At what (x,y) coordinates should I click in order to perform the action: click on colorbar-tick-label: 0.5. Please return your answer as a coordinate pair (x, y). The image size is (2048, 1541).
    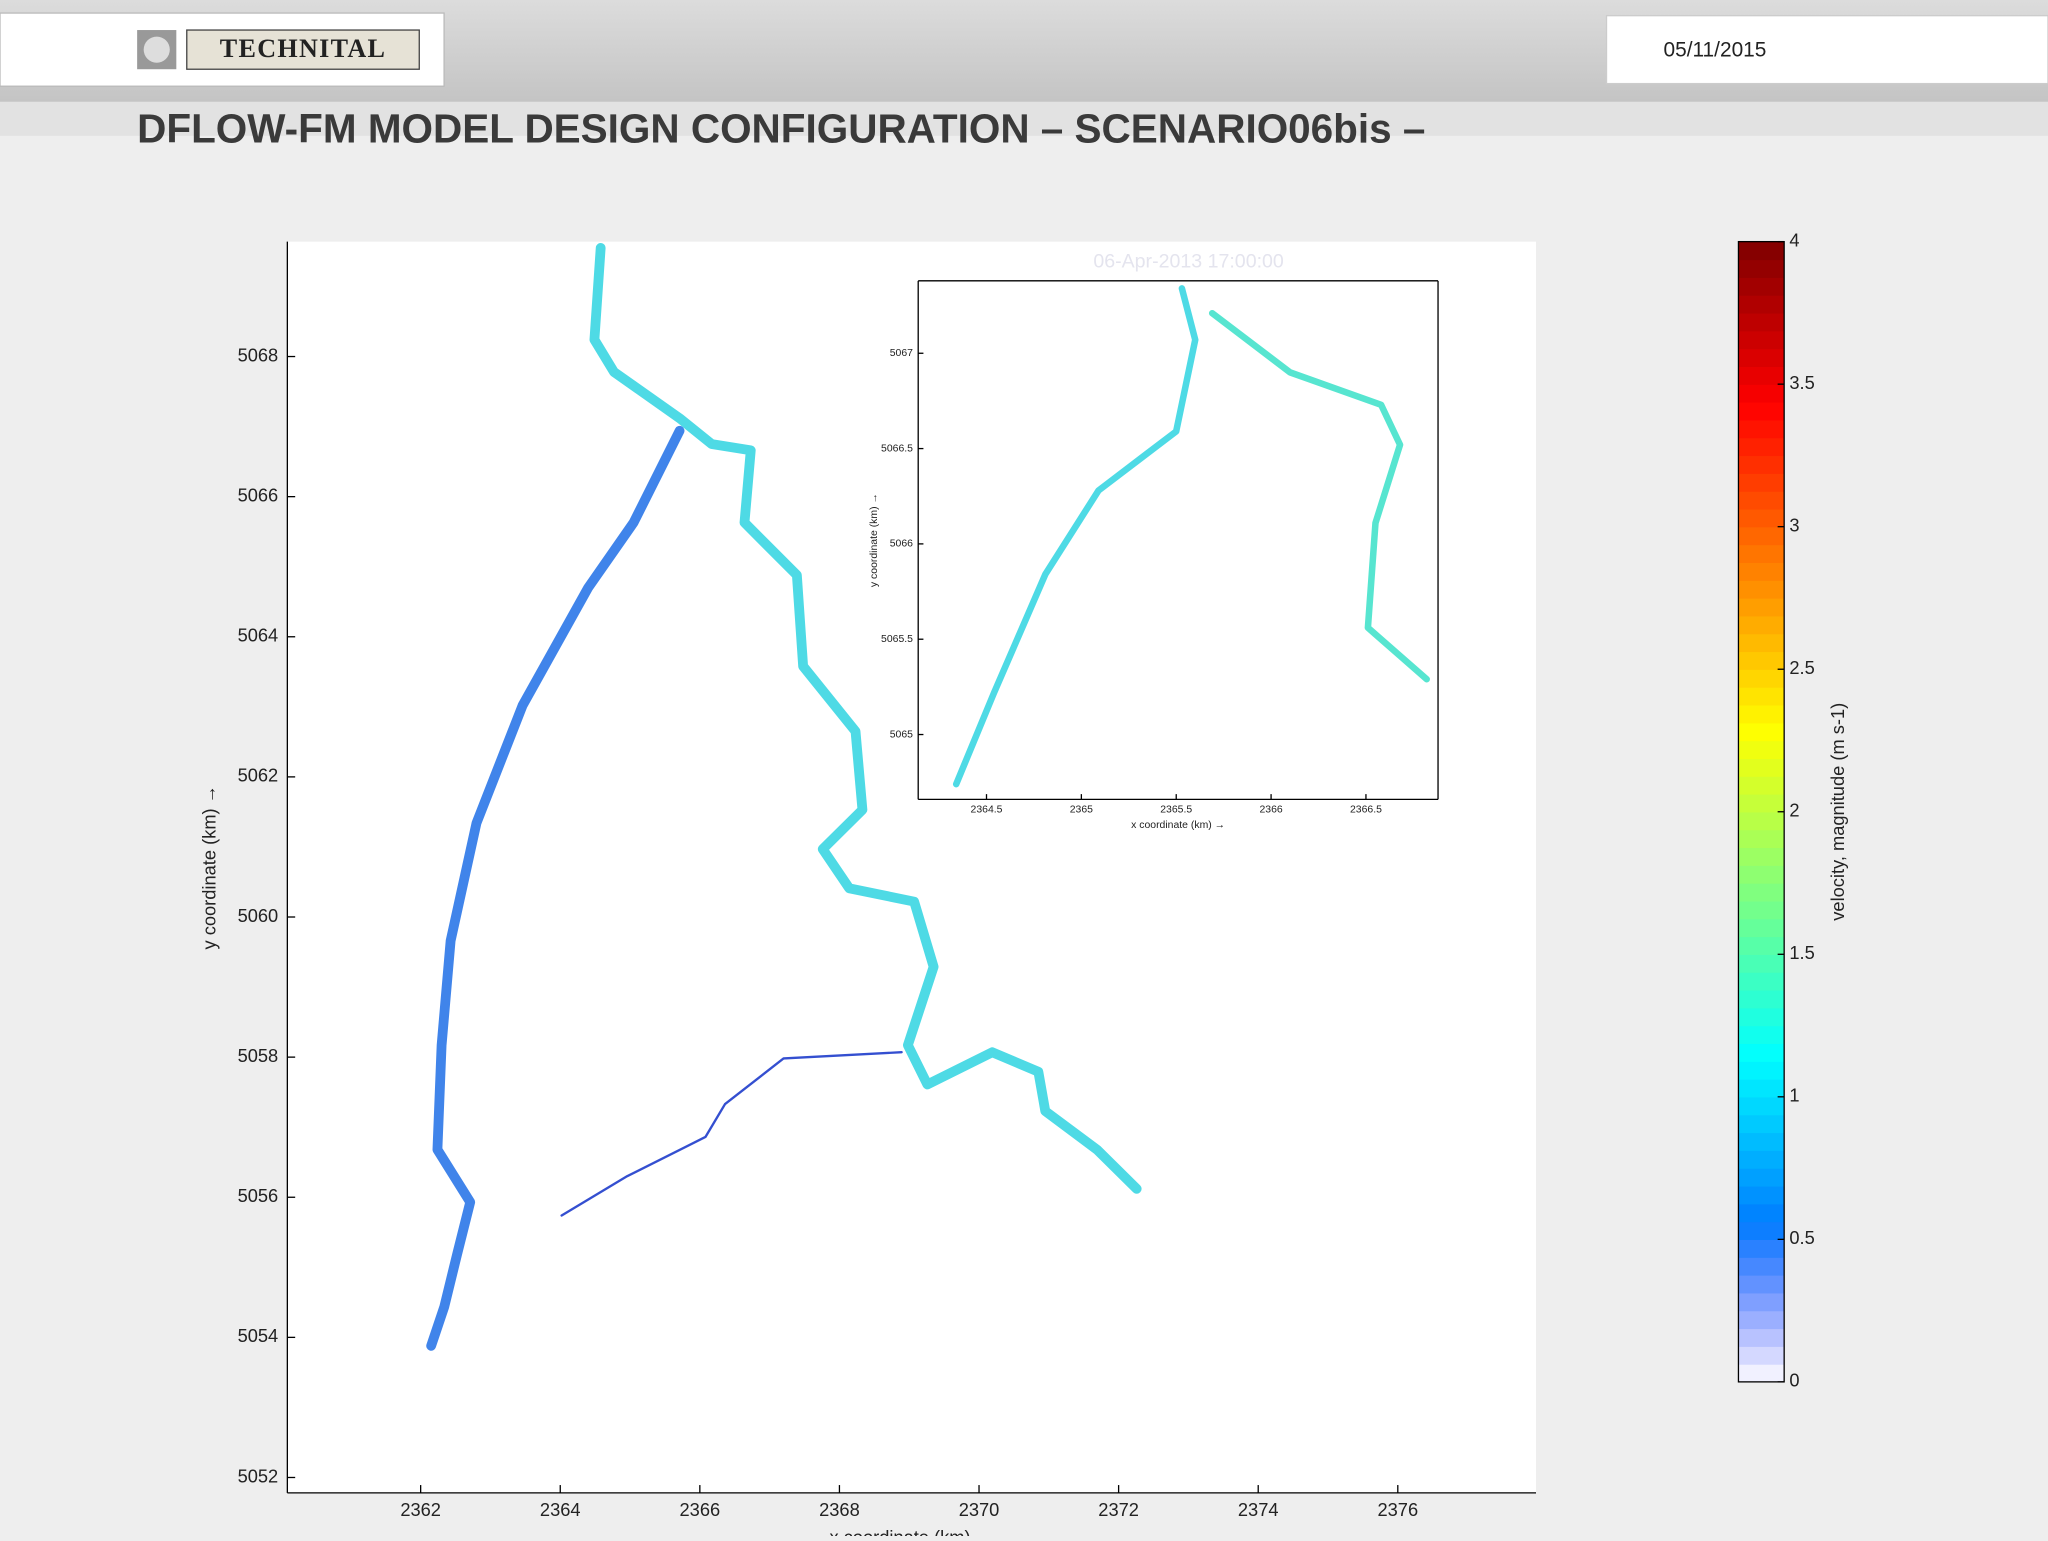
    Looking at the image, I should click on (1801, 1237).